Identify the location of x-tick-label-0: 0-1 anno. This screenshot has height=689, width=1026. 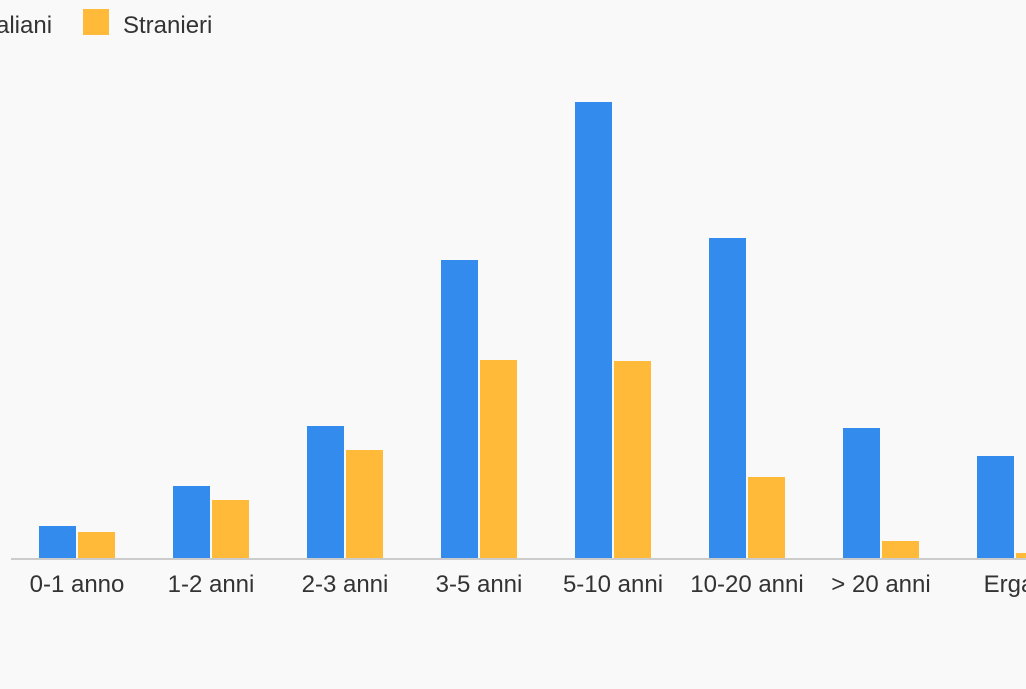
(77, 584).